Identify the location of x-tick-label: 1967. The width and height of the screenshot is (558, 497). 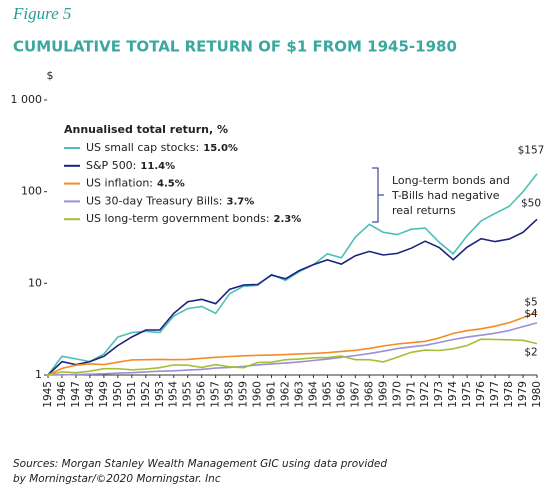
(355, 394).